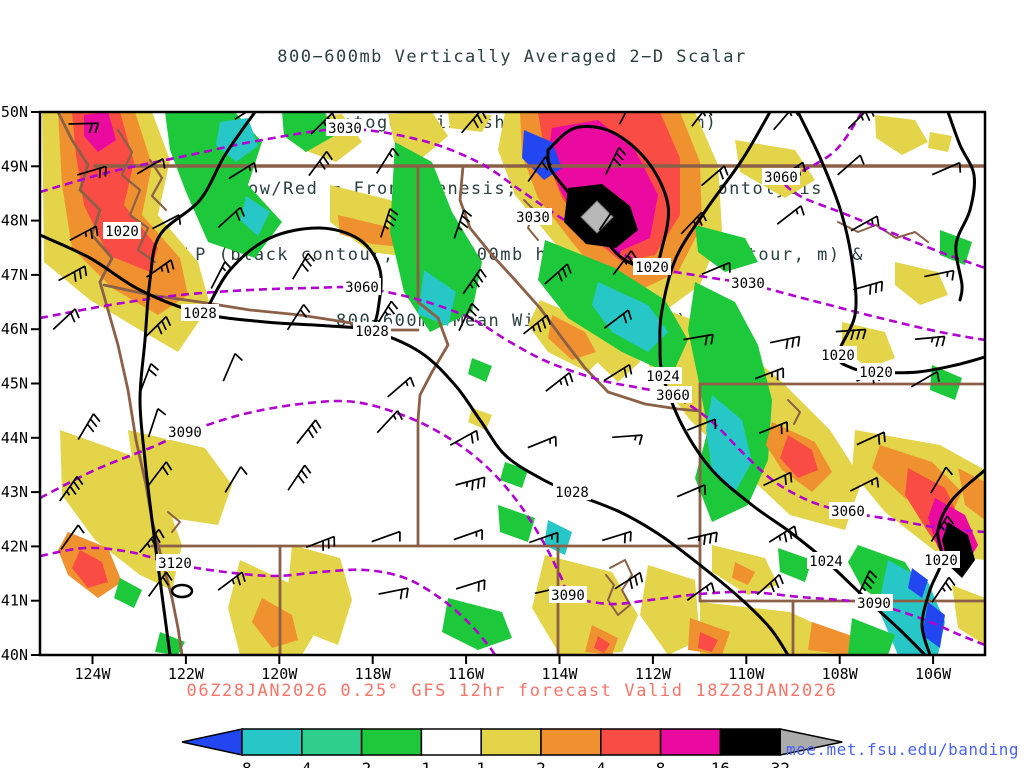 The image size is (1024, 768). Describe the element at coordinates (14, 384) in the screenshot. I see `lat-tick-label: 45N` at that location.